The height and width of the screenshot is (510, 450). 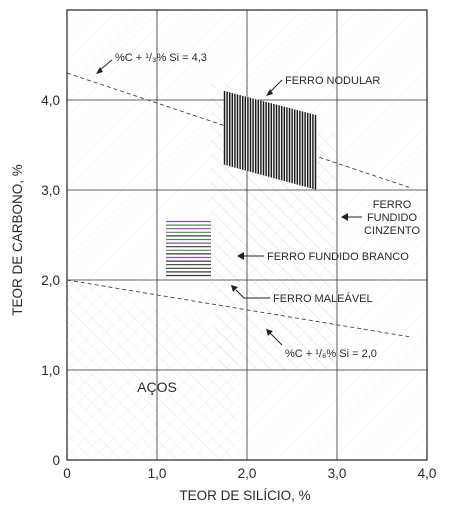 What do you see at coordinates (99, 70) in the screenshot?
I see `arrowhead-line-upper` at bounding box center [99, 70].